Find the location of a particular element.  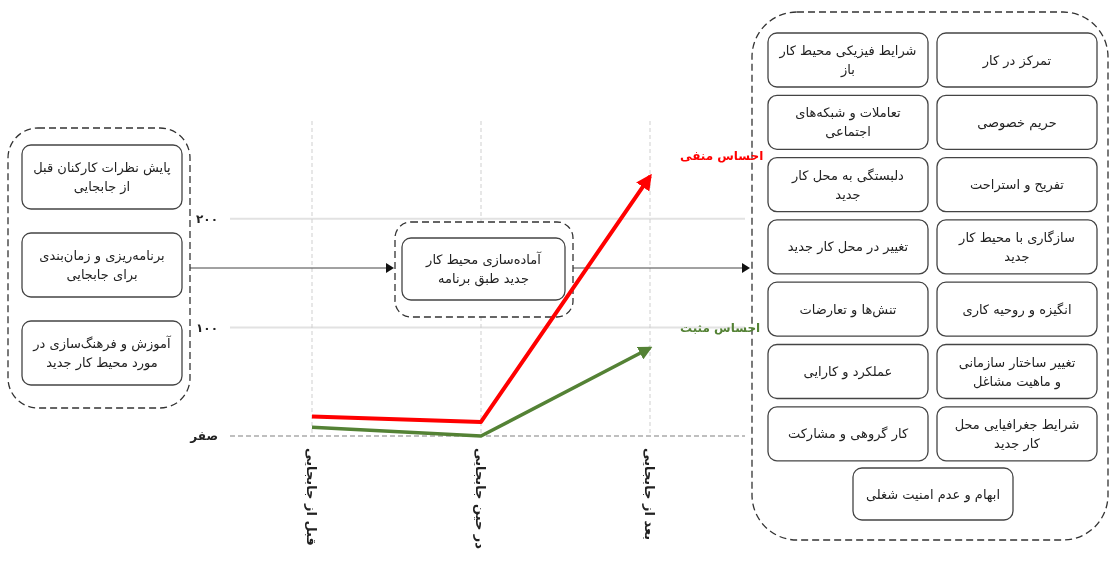

text: پایش نظرات کارکنان قبل از جابجایی is located at coordinates (102, 178).